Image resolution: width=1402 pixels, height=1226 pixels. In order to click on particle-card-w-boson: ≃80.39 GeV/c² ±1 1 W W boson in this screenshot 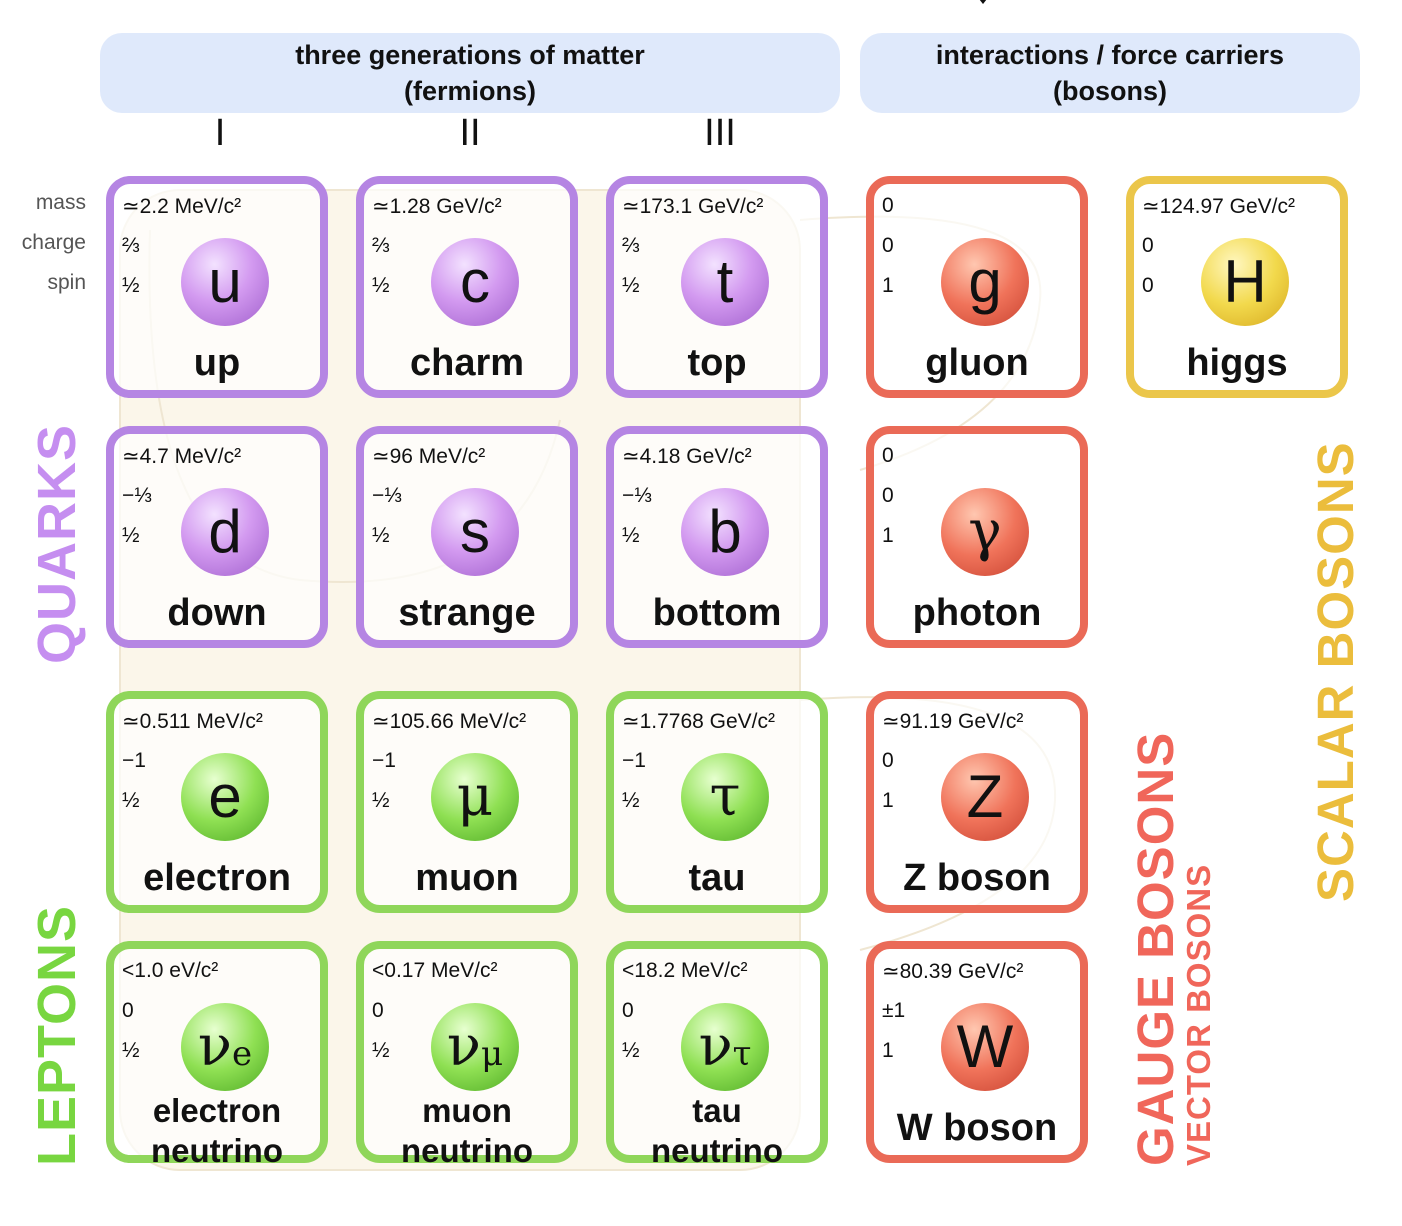, I will do `click(977, 1052)`.